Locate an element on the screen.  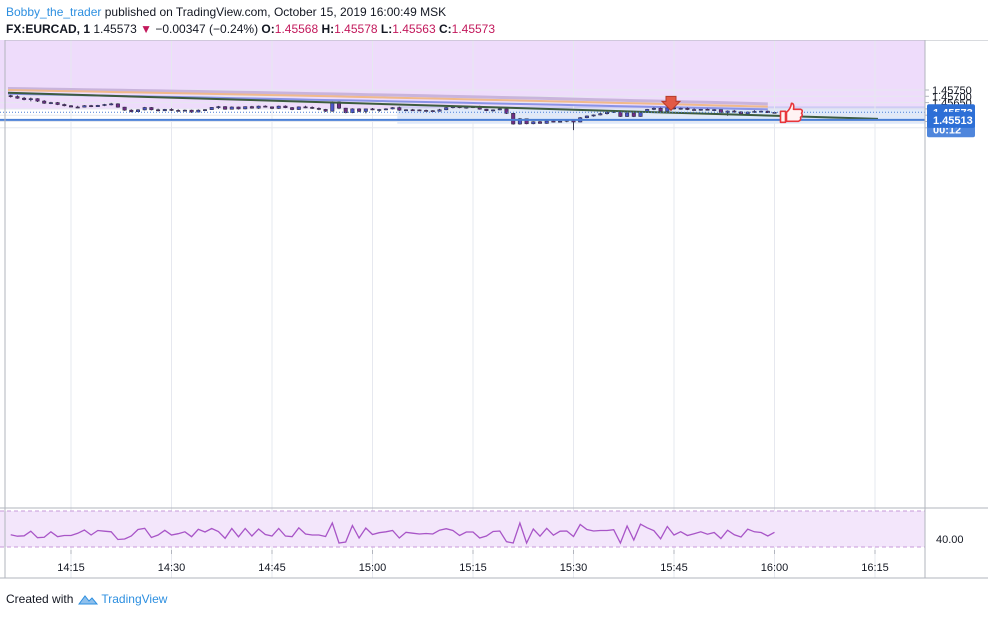
tradingview-logo: TradingView is located at coordinates (122, 599).